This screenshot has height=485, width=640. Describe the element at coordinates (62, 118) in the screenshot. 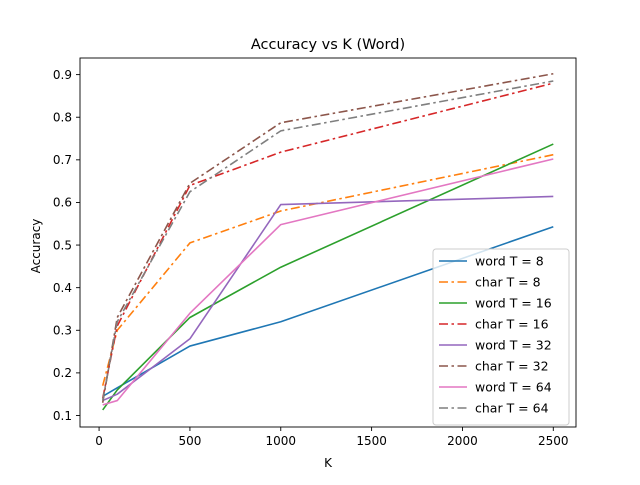

I see `y-tick-label: 0.8` at that location.